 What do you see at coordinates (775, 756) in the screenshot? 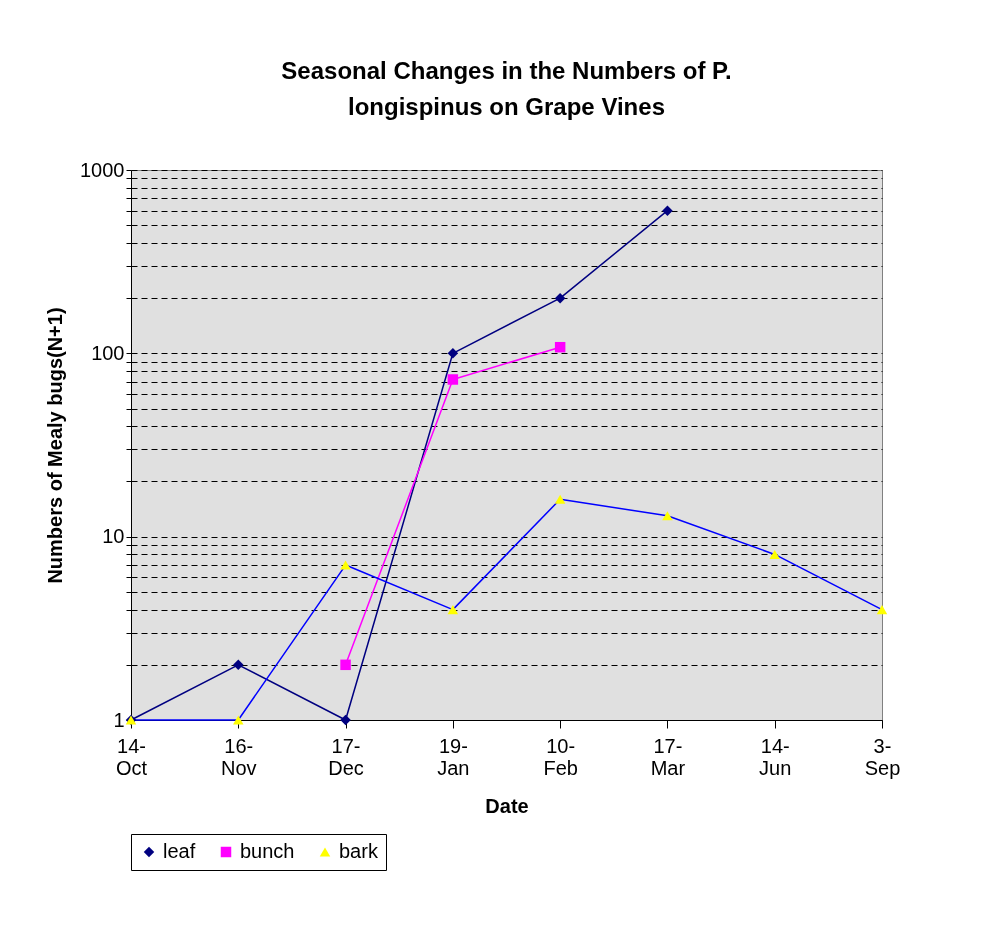
I see `x-tick-label: 14- Jun` at bounding box center [775, 756].